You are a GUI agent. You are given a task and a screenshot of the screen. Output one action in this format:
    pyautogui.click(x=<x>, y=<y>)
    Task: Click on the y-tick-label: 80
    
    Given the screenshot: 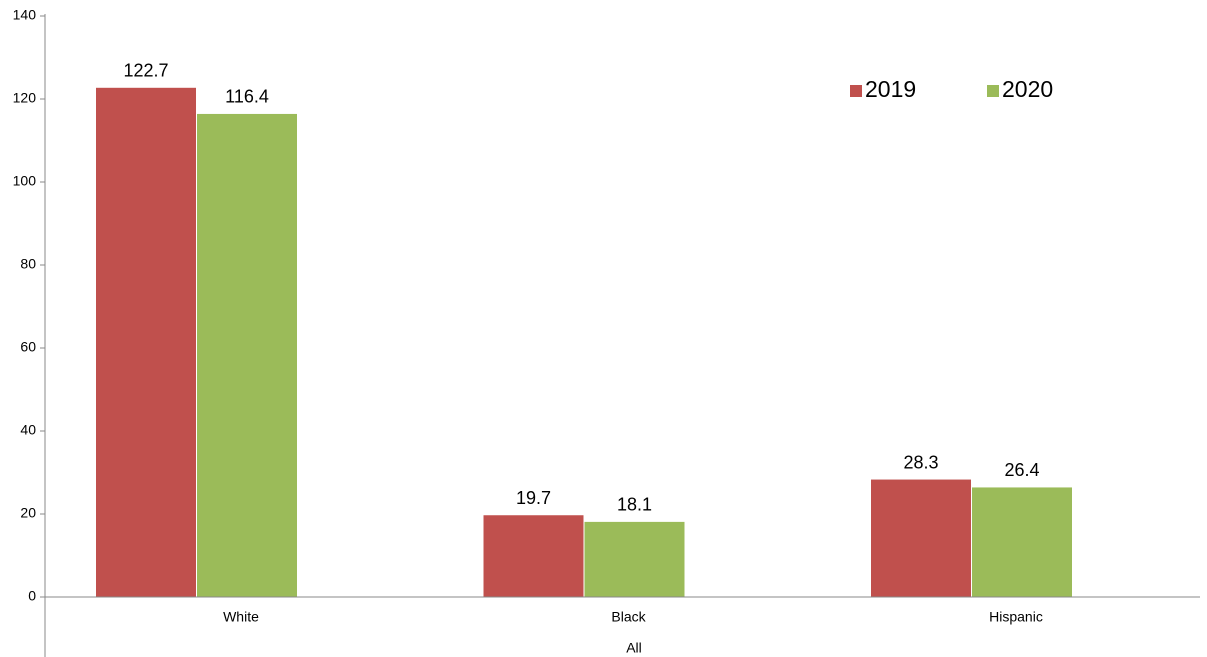 What is the action you would take?
    pyautogui.click(x=28, y=264)
    